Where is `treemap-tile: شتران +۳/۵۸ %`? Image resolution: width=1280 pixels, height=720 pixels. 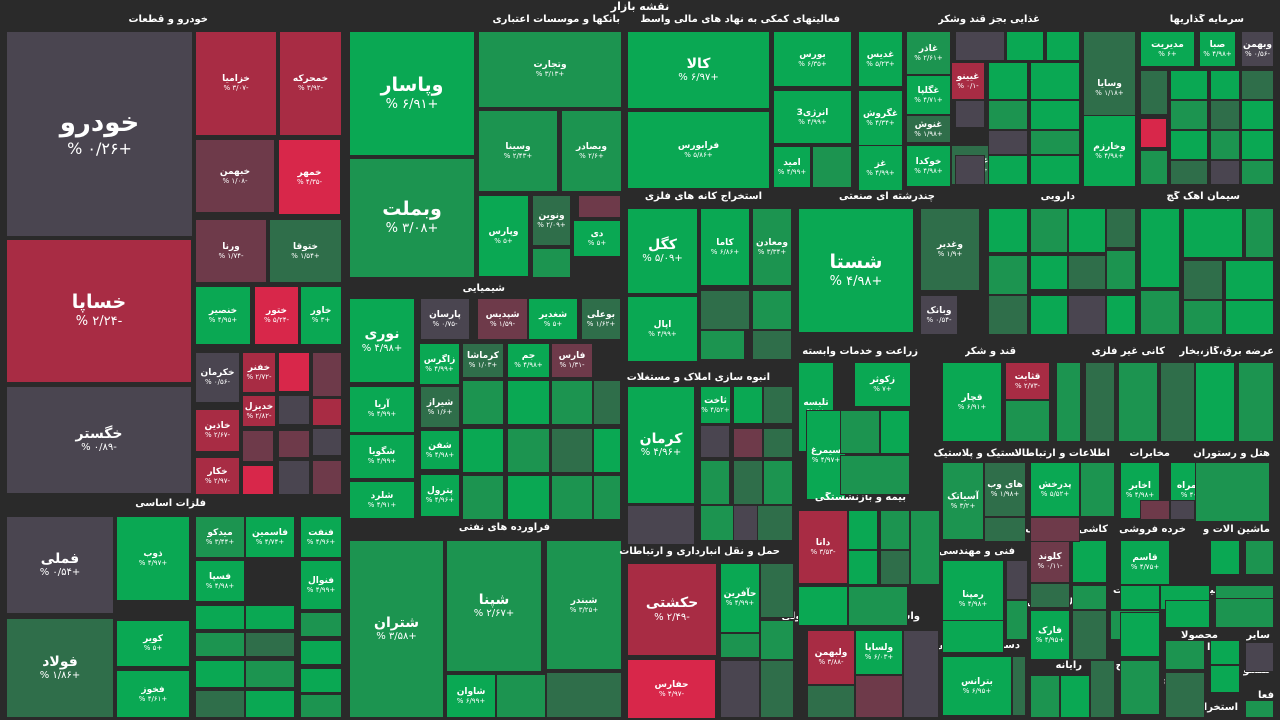 treemap-tile: شتران +۳/۵۸ % is located at coordinates (396, 629).